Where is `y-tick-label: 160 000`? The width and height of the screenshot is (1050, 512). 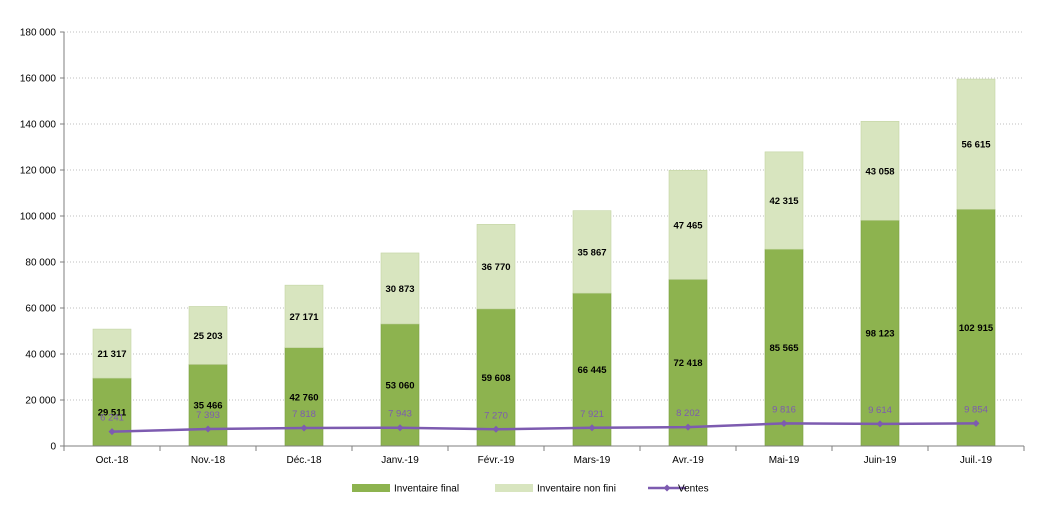
y-tick-label: 160 000 is located at coordinates (38, 79).